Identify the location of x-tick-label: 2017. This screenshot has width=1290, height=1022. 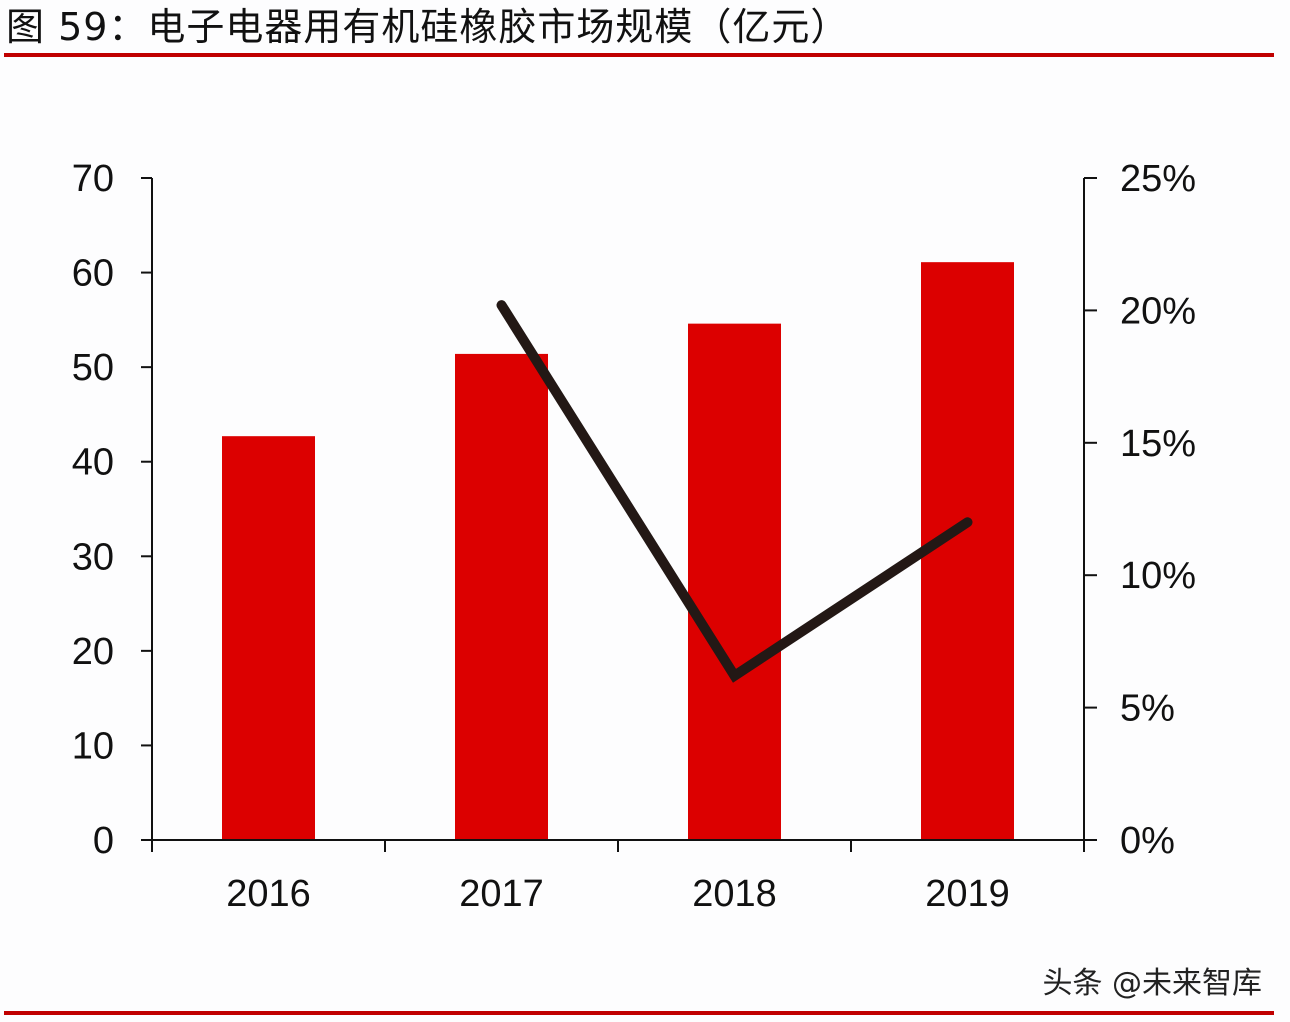
(501, 894).